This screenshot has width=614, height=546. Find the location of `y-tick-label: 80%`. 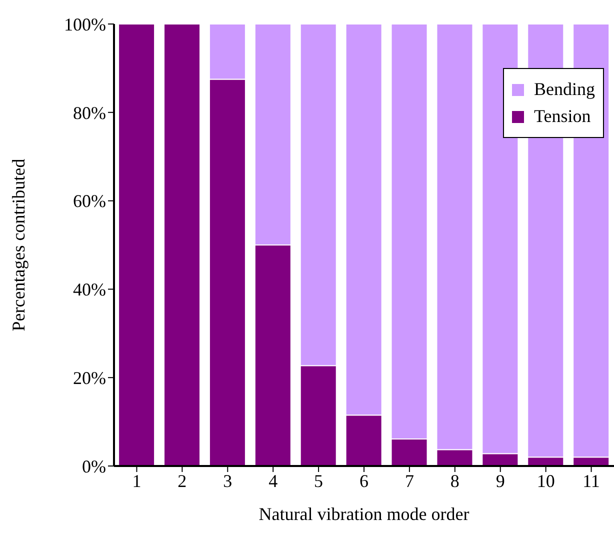

y-tick-label: 80% is located at coordinates (89, 112).